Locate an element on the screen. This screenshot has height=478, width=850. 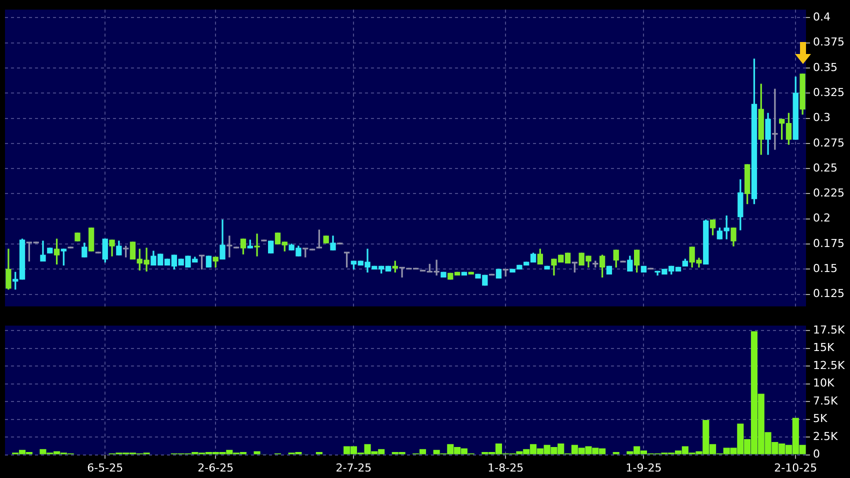
y-tick-label: 0.225 is located at coordinates (828, 193).